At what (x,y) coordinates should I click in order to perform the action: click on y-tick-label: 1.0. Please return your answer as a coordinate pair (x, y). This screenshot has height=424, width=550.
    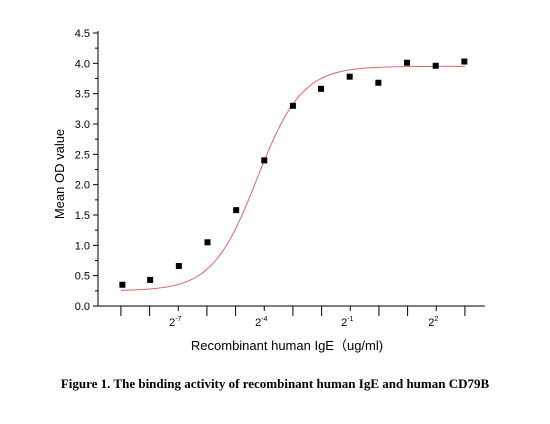
    Looking at the image, I should click on (82, 246).